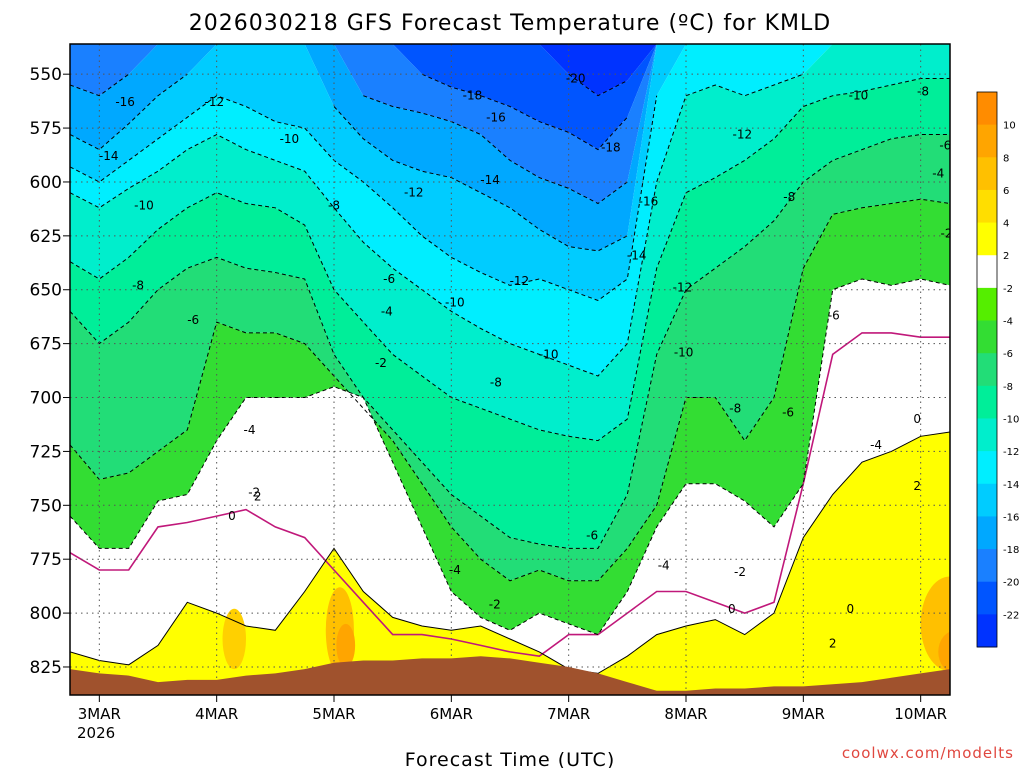 Image resolution: width=1024 pixels, height=768 pixels. Describe the element at coordinates (414, 193) in the screenshot. I see `contour-label: -12` at that location.